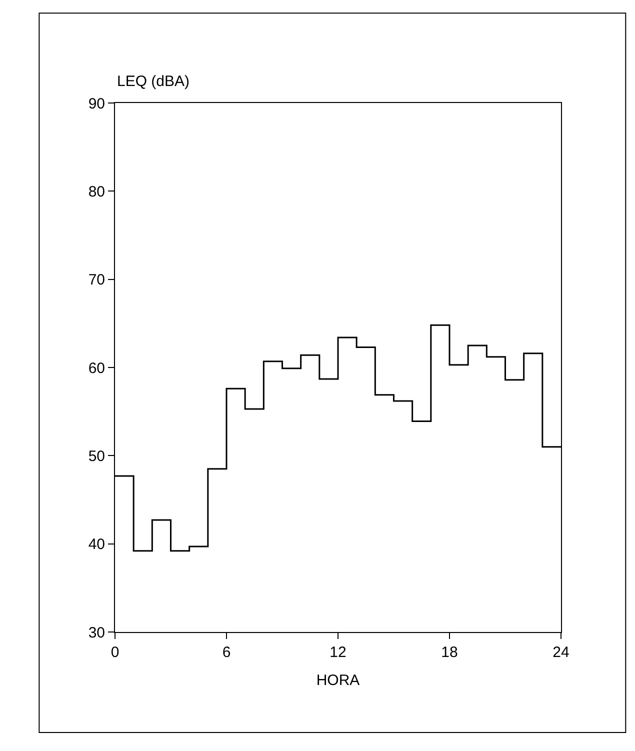 The height and width of the screenshot is (751, 635). I want to click on x-tick-label: 6, so click(226, 652).